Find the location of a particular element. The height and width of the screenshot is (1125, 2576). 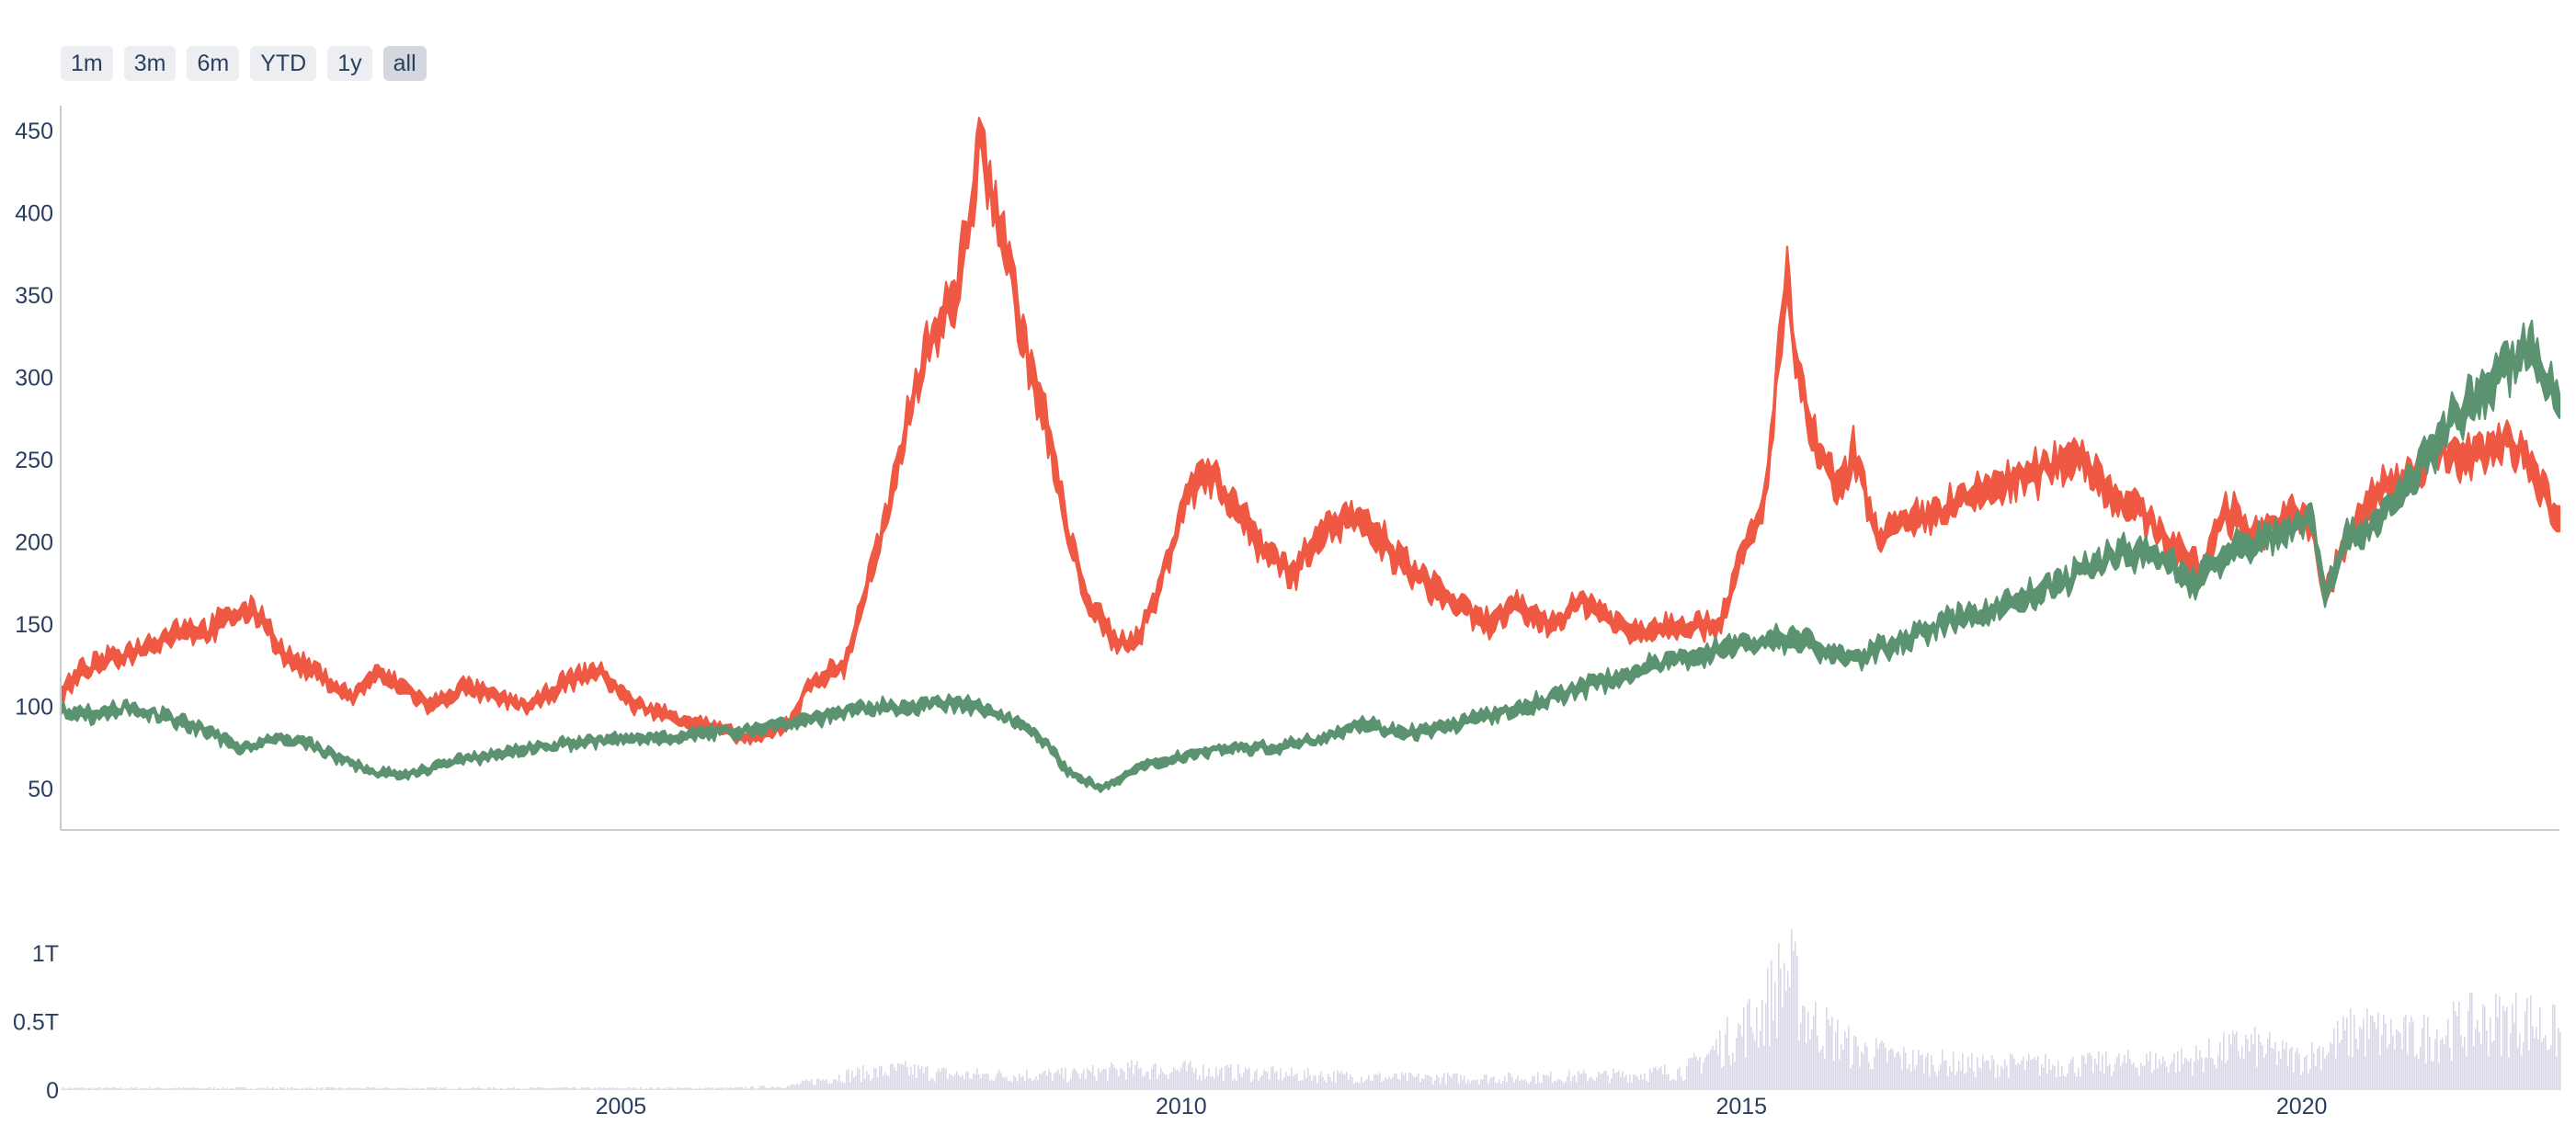

range-button-1m: 1m is located at coordinates (87, 64).